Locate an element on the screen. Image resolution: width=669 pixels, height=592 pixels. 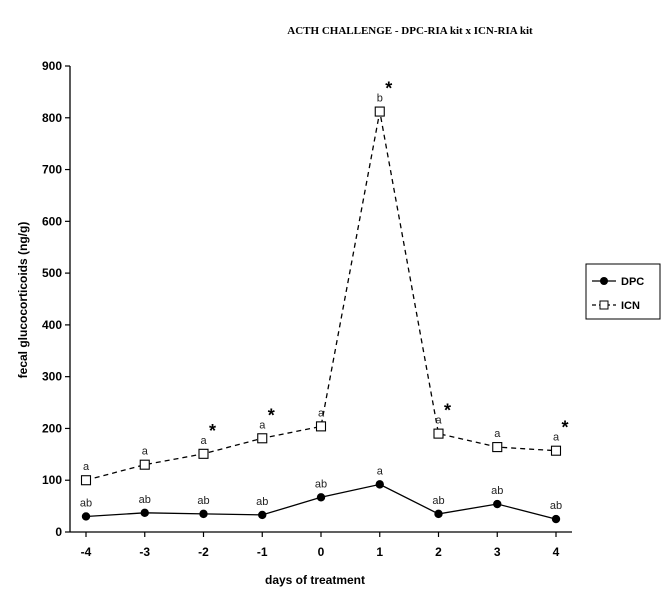
y-tick-label: 100 is located at coordinates (52, 480).